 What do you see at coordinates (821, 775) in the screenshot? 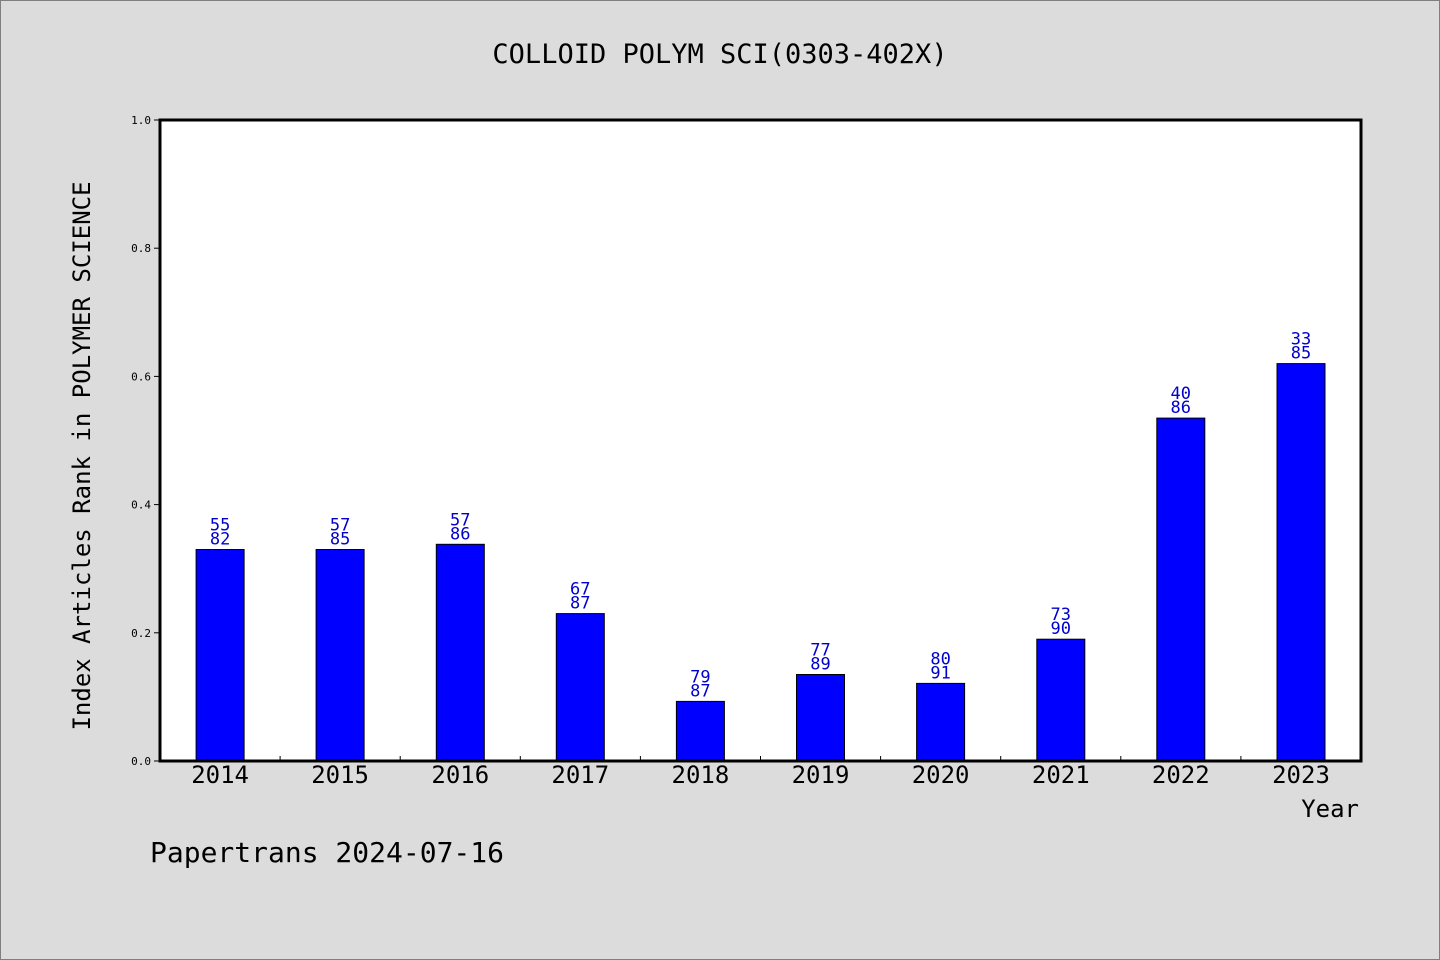
I see `x-tick-label-2019: 2019` at bounding box center [821, 775].